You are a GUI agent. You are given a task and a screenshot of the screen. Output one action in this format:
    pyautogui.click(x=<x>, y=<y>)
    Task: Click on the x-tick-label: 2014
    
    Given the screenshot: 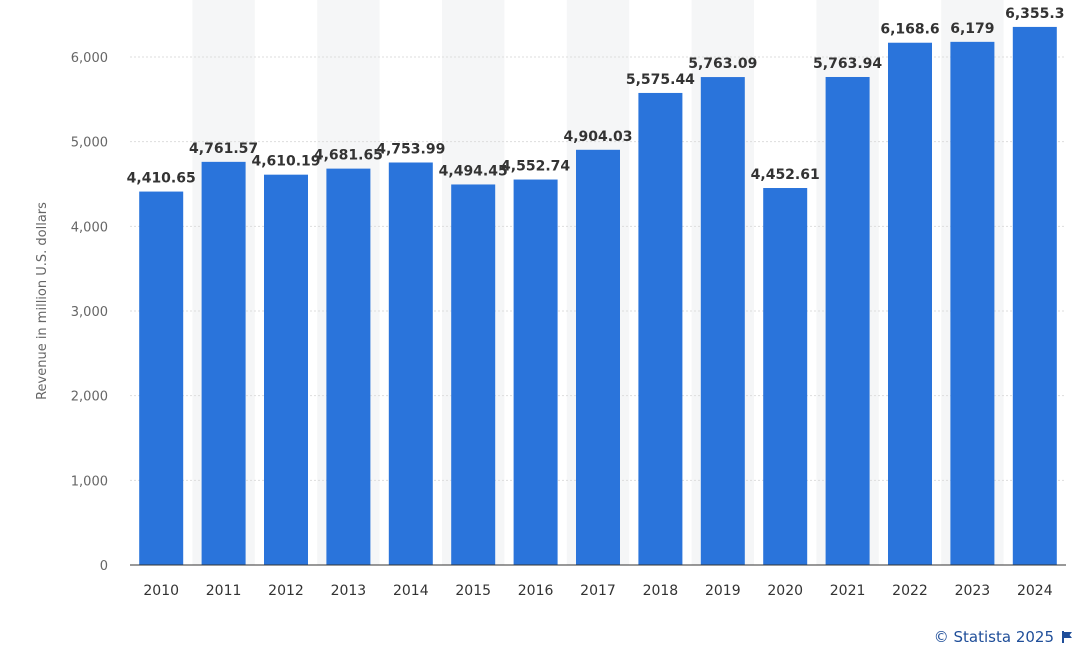 What is the action you would take?
    pyautogui.click(x=411, y=591)
    